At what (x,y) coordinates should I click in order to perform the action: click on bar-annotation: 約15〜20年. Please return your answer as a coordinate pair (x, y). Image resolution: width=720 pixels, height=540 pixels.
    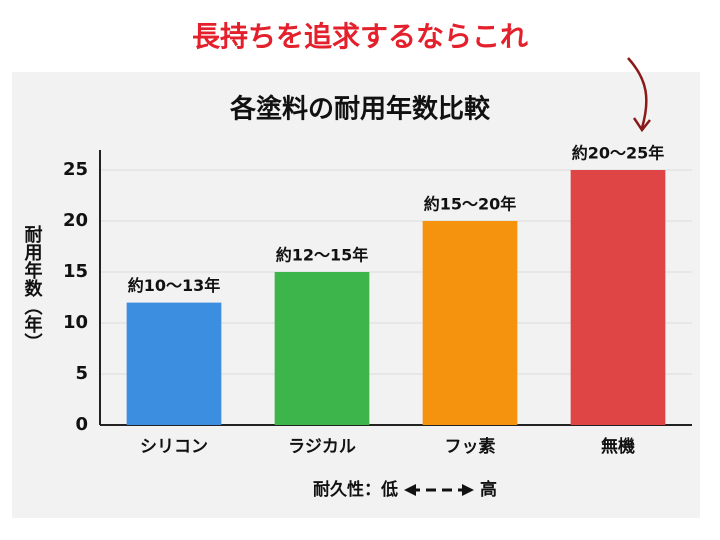
    Looking at the image, I should click on (470, 204).